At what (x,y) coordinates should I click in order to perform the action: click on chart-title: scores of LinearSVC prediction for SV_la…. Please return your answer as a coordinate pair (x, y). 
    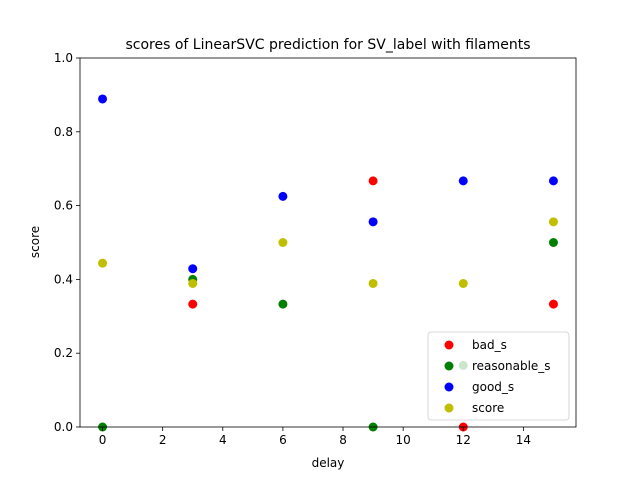
    Looking at the image, I should click on (327, 45).